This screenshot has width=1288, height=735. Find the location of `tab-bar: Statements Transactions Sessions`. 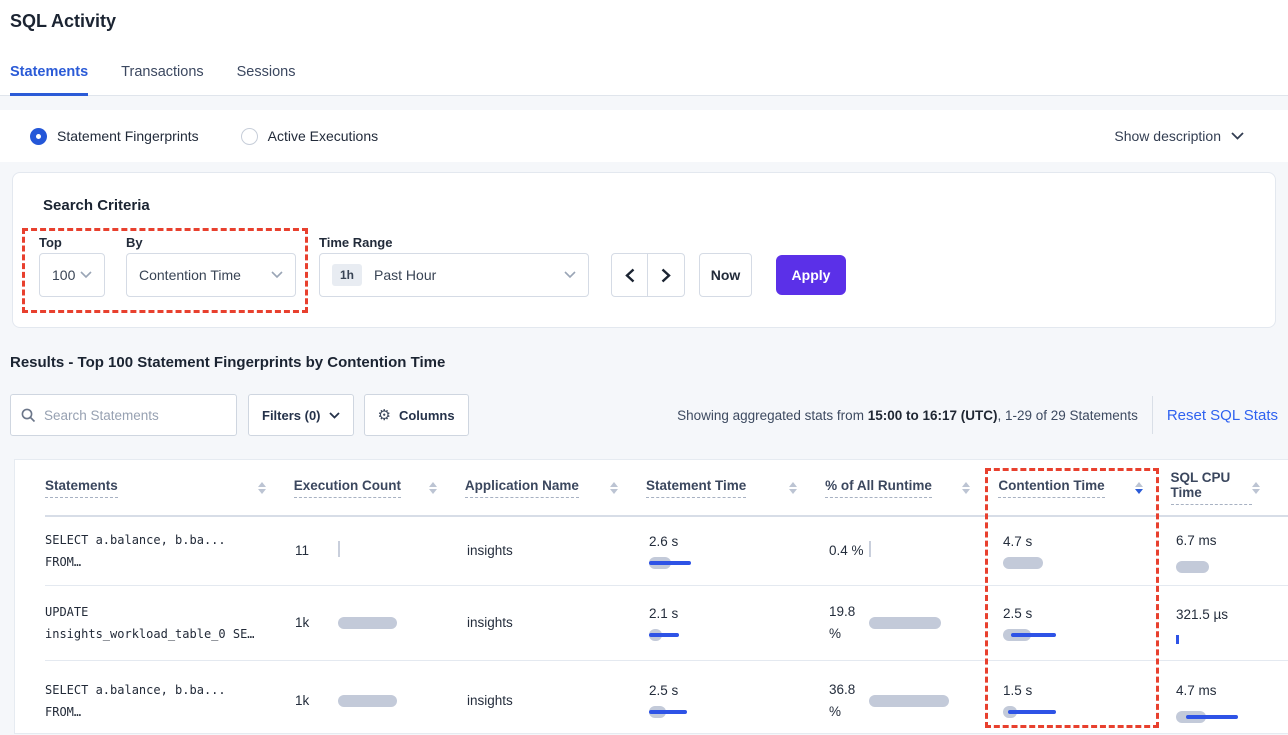

tab-bar: Statements Transactions Sessions is located at coordinates (169, 80).